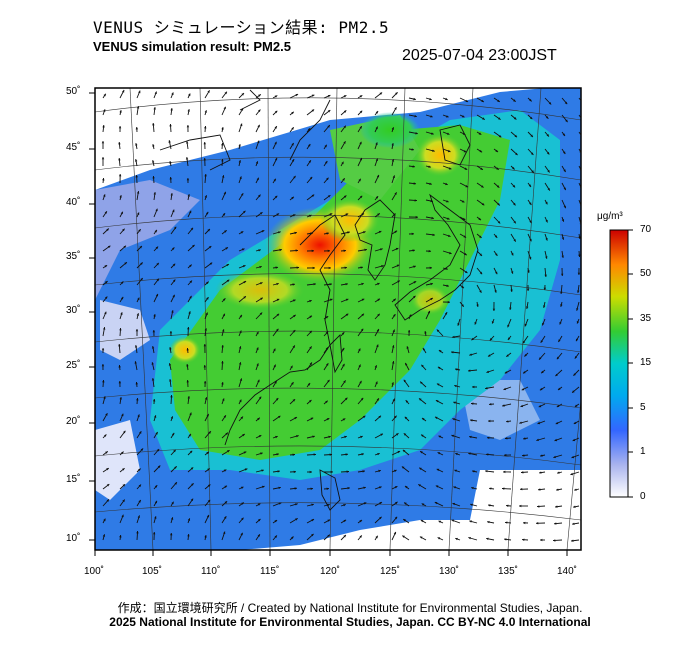  What do you see at coordinates (579, 133) in the screenshot?
I see `wind-vector` at bounding box center [579, 133].